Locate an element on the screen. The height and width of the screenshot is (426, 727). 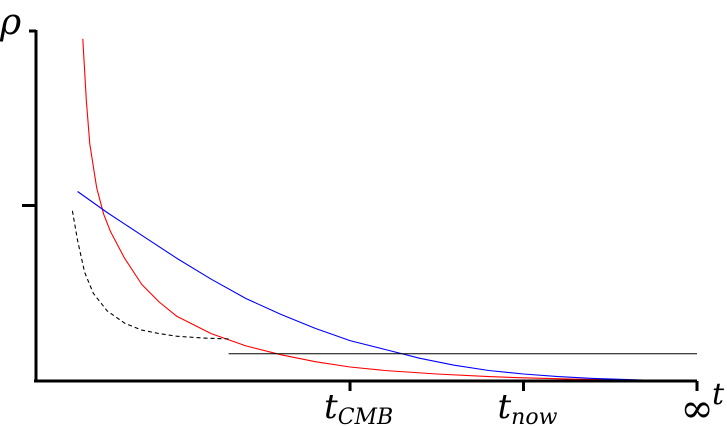
x-axis-label: t is located at coordinates (718, 394).